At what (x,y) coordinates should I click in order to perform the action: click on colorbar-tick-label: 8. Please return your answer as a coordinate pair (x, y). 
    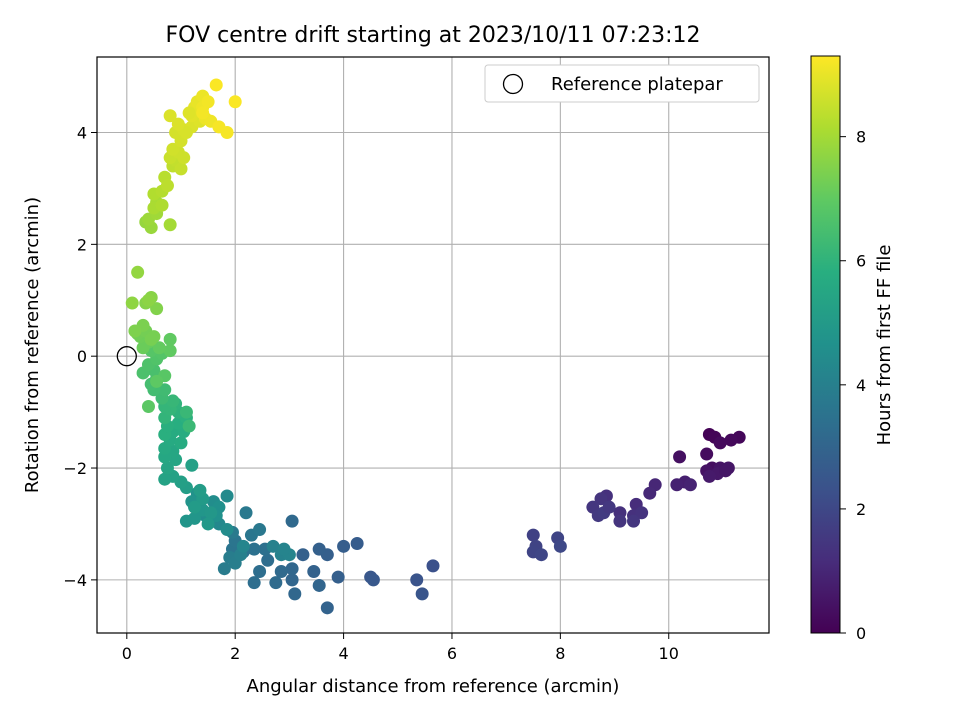
    Looking at the image, I should click on (861, 137).